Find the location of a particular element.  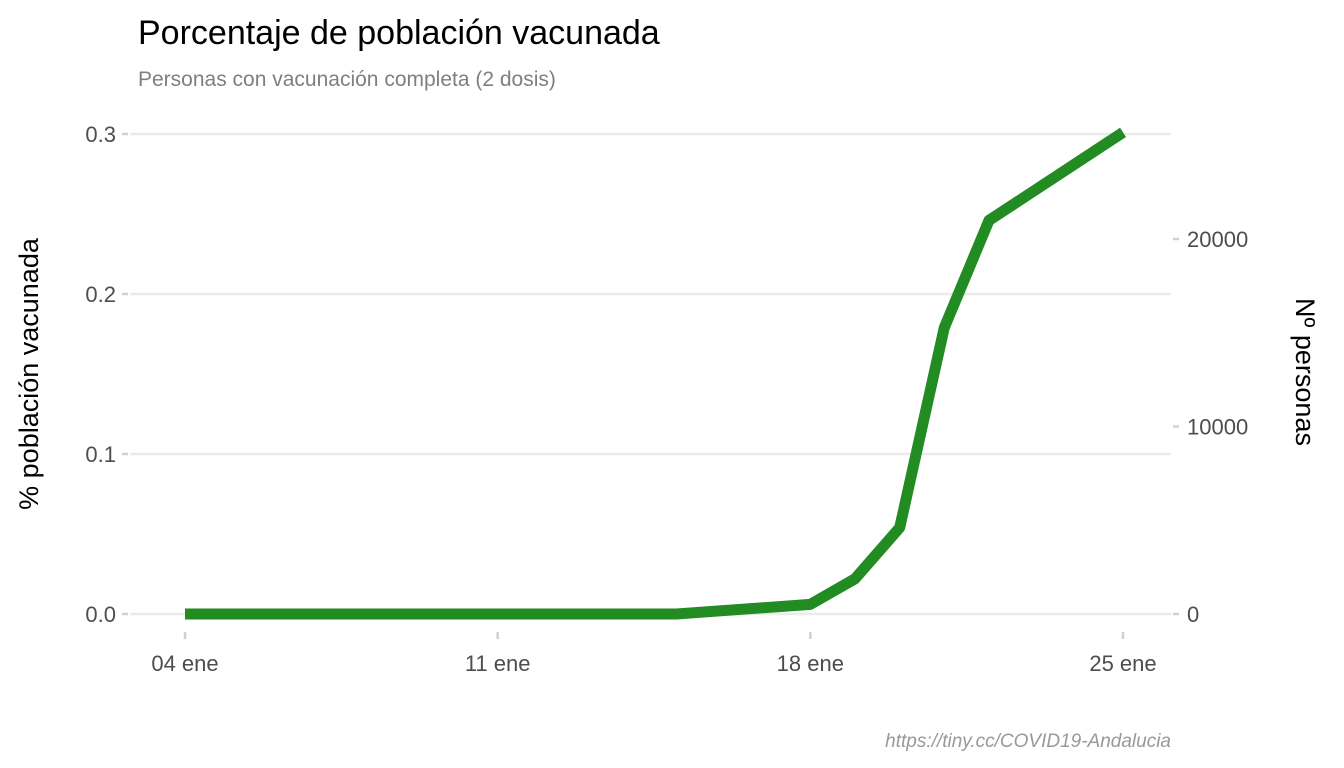

x-tick-label-2: 18 ene is located at coordinates (810, 663).